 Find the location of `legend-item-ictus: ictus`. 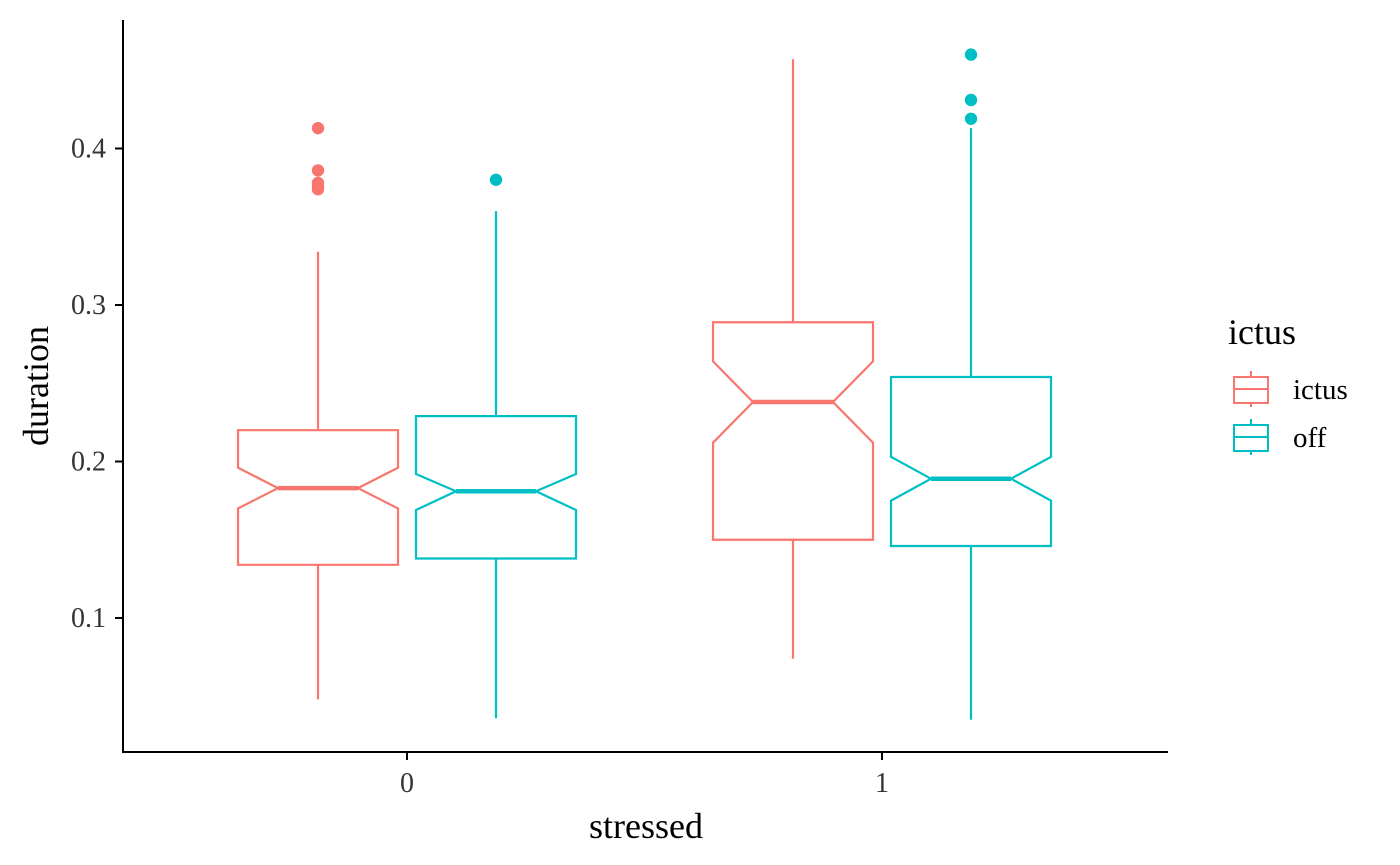

legend-item-ictus: ictus is located at coordinates (1290, 389).